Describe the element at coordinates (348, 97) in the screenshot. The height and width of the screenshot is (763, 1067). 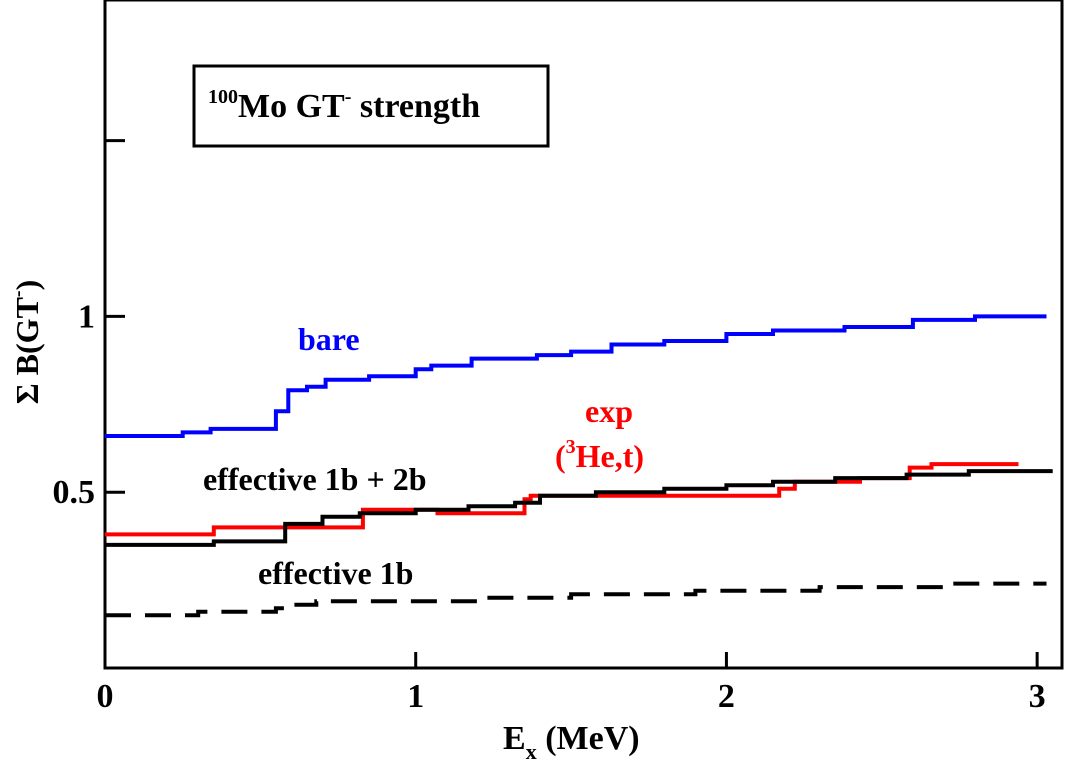
I see `legend-sup2: -` at that location.